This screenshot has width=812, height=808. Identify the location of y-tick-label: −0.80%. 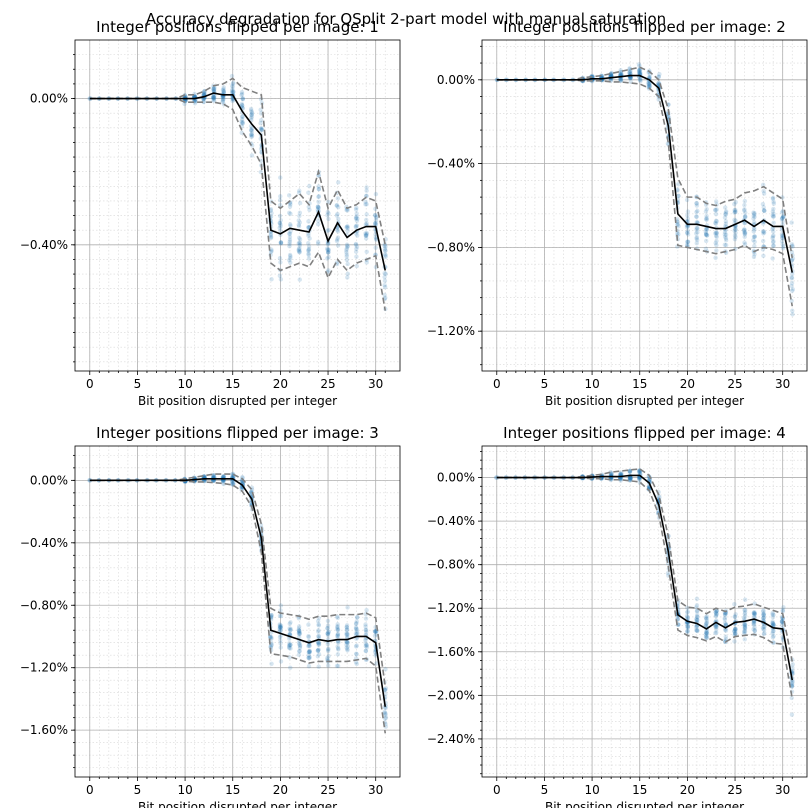
(451, 247).